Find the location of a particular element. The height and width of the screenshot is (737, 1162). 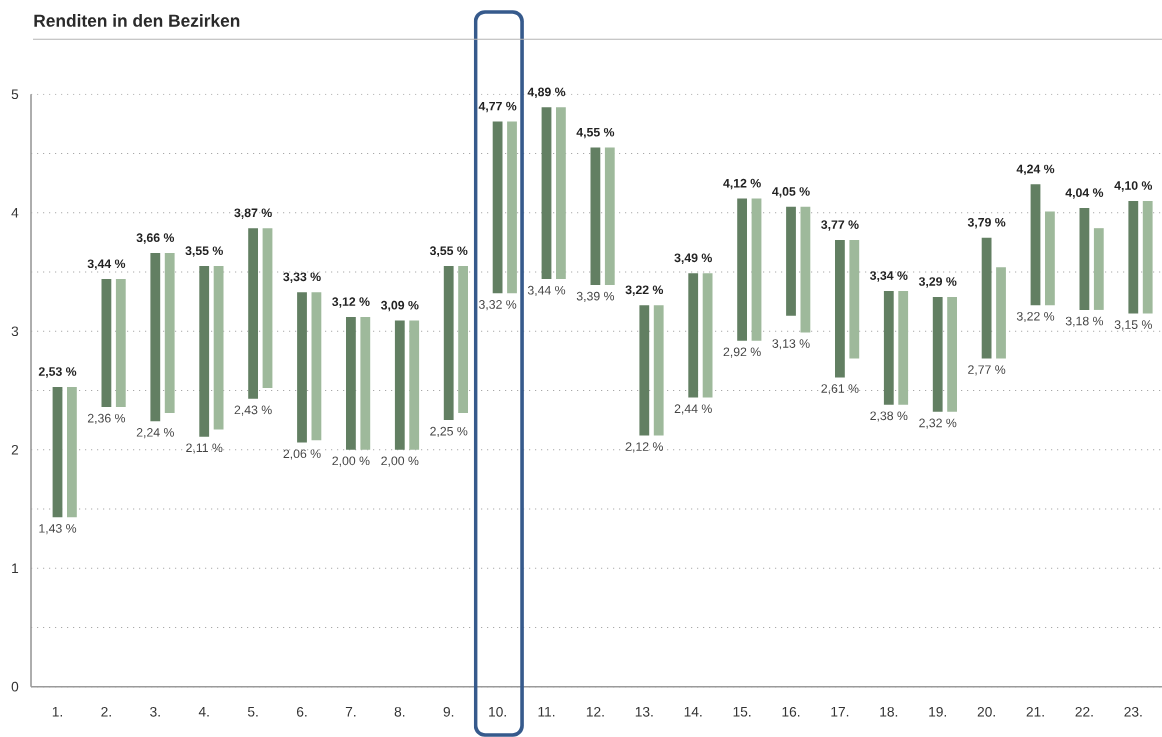

annotation: 4,77 % is located at coordinates (497, 107).